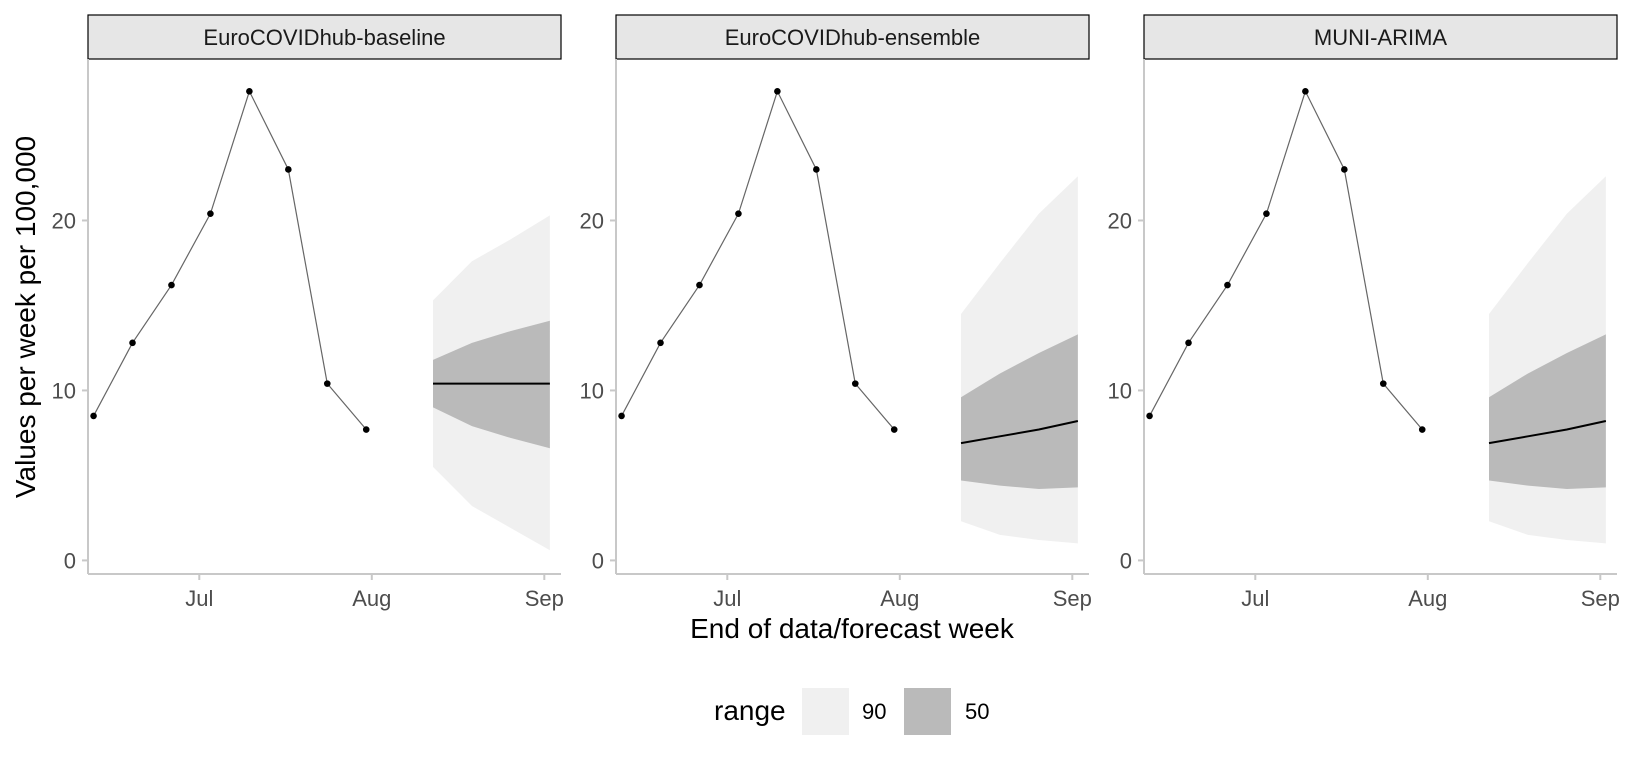 Image resolution: width=1632 pixels, height=763 pixels. I want to click on x-axis-title: End of data/forecast week, so click(852, 628).